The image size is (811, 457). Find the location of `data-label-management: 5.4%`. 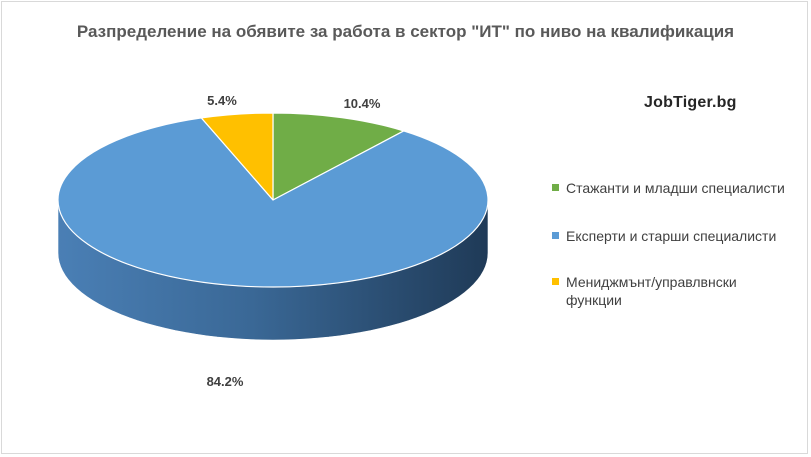

data-label-management: 5.4% is located at coordinates (222, 100).